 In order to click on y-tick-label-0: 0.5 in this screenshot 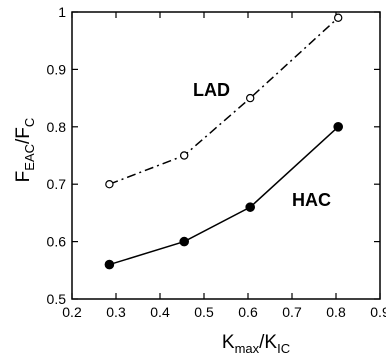, I will do `click(57, 299)`.